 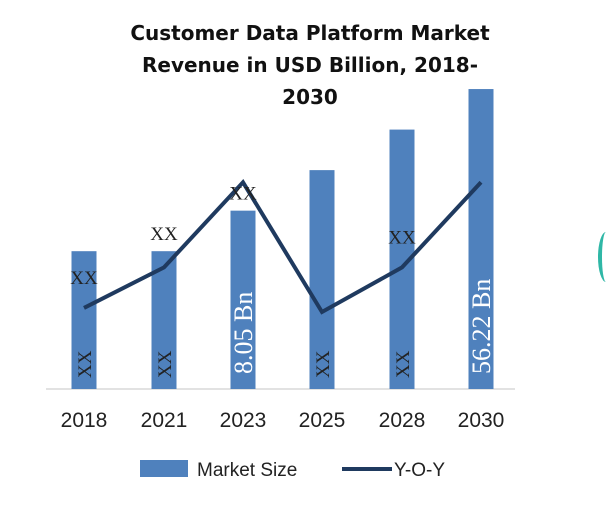 What do you see at coordinates (84, 278) in the screenshot?
I see `yoy-point-label-2018: XX` at bounding box center [84, 278].